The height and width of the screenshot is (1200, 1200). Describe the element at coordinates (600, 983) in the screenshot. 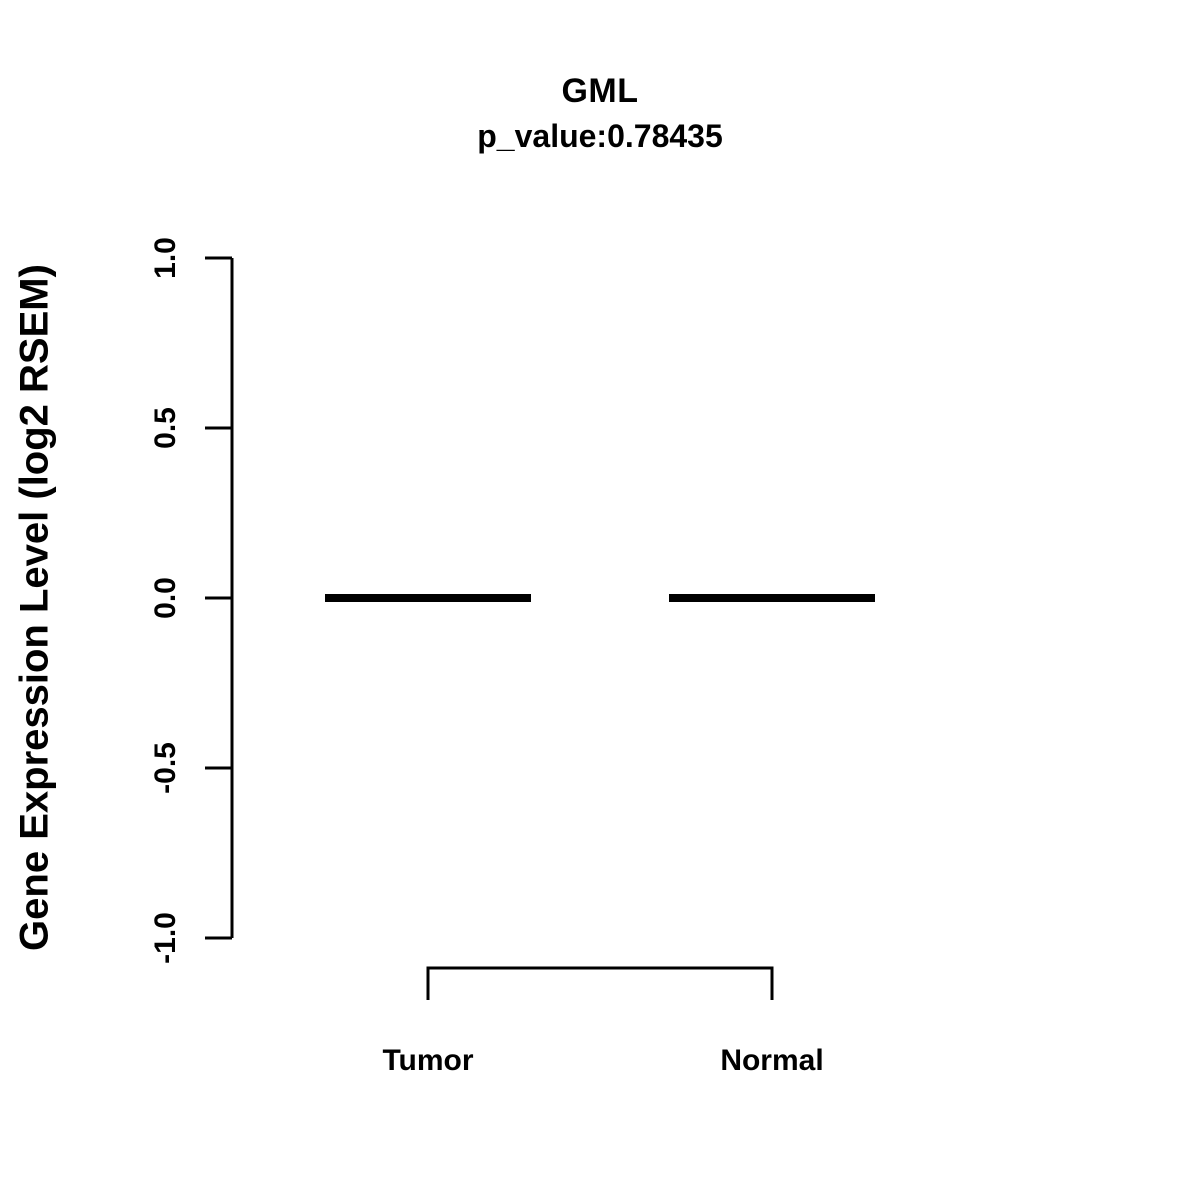

I see `group-bracket` at that location.